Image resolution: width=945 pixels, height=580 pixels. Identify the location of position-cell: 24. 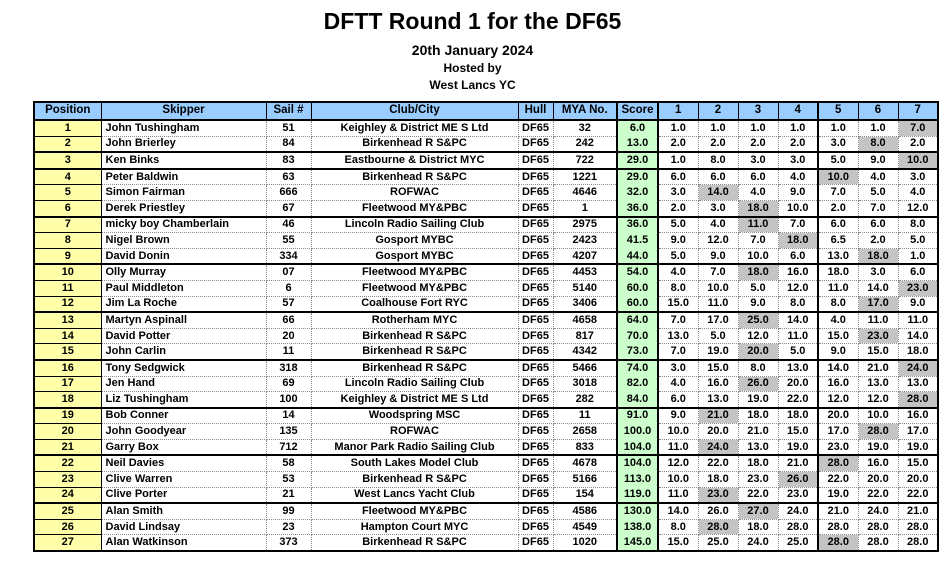
(68, 496).